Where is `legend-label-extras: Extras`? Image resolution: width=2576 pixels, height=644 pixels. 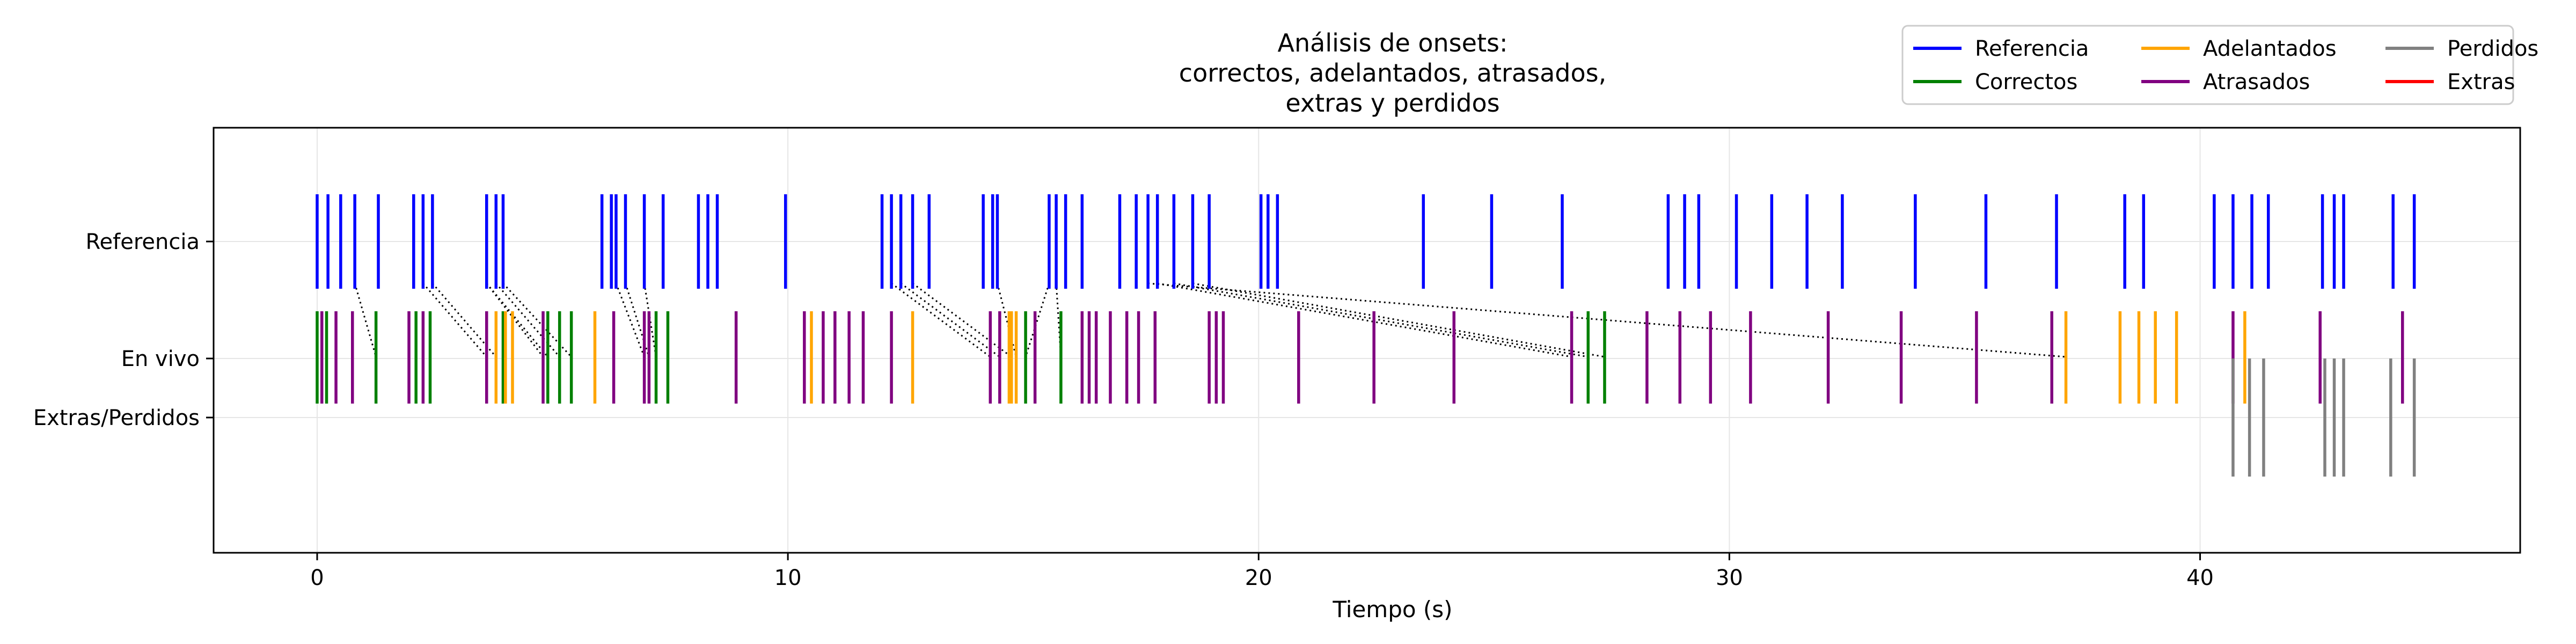
legend-label-extras: Extras is located at coordinates (2481, 82).